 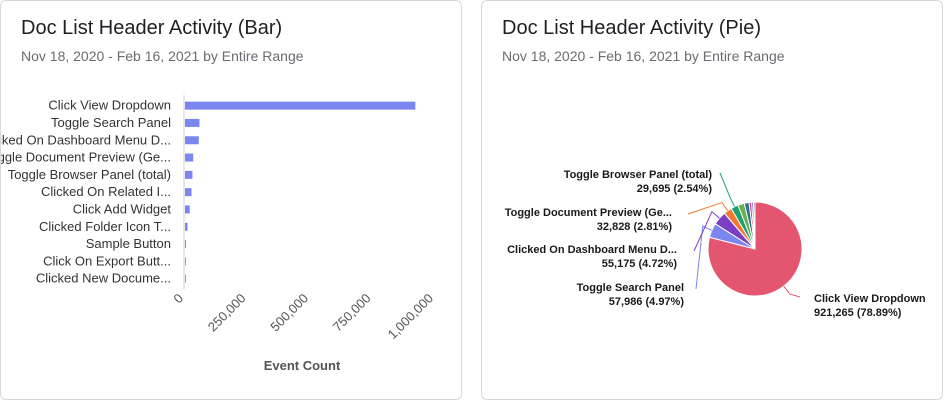 What do you see at coordinates (640, 264) in the screenshot?
I see `pie-slice-value-label: 55,175 (4.72%)` at bounding box center [640, 264].